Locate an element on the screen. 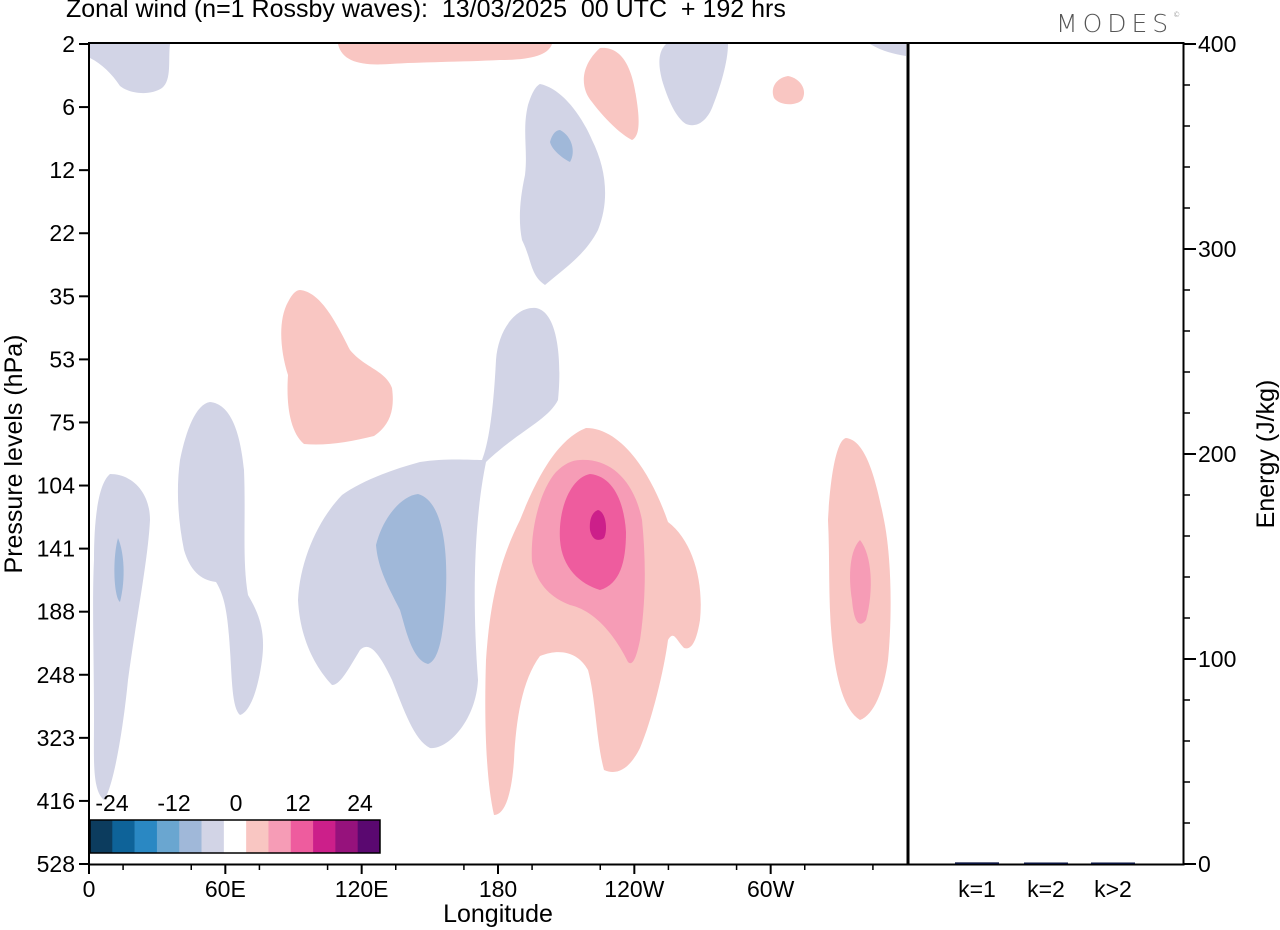  energy-category-label: k=1 is located at coordinates (977, 889).